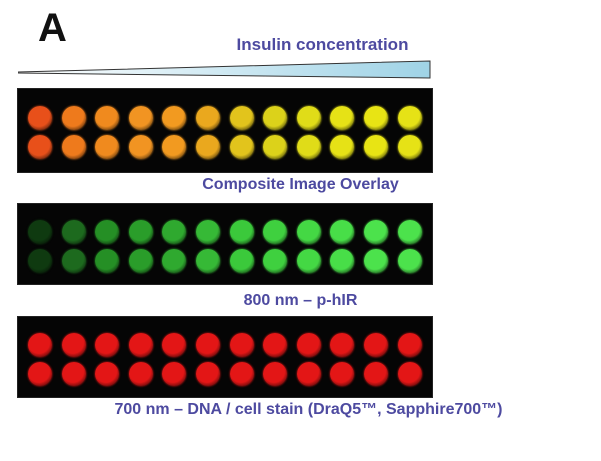 This screenshot has width=601, height=461. I want to click on well-800-r1-c6, so click(208, 232).